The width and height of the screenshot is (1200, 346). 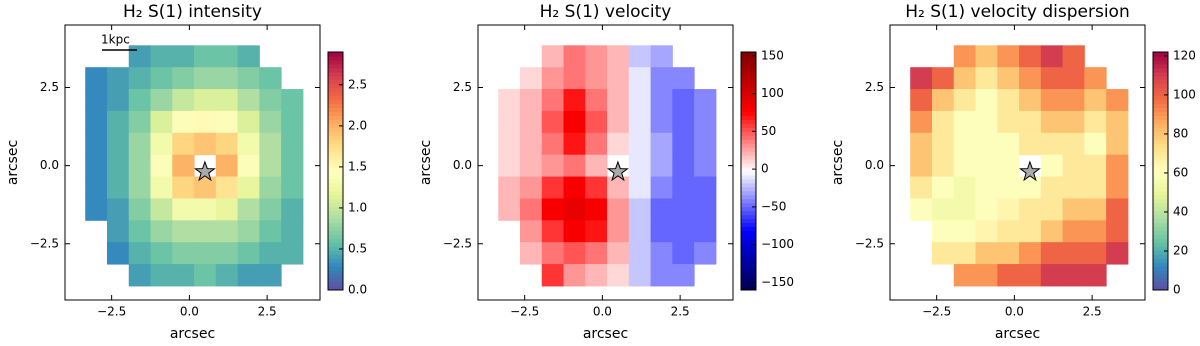 What do you see at coordinates (1180, 211) in the screenshot?
I see `colorbar-tick-label: 40` at bounding box center [1180, 211].